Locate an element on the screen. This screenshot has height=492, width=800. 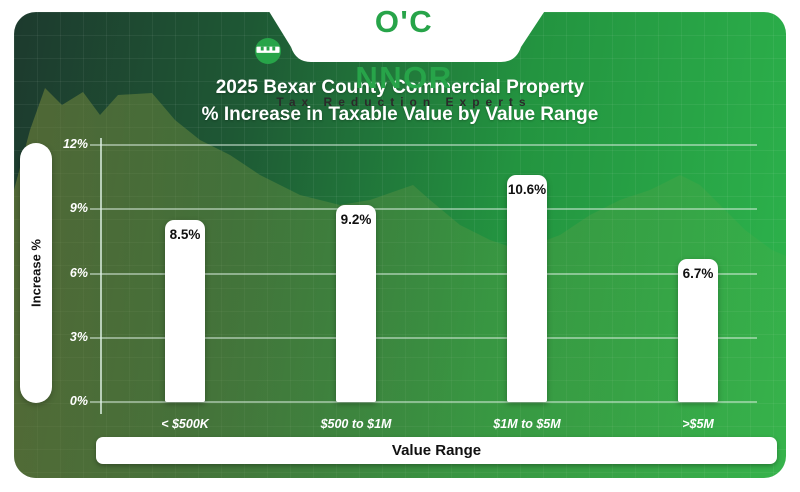
oconnor-logo-word: O'C NNOR is located at coordinates (404, 50).